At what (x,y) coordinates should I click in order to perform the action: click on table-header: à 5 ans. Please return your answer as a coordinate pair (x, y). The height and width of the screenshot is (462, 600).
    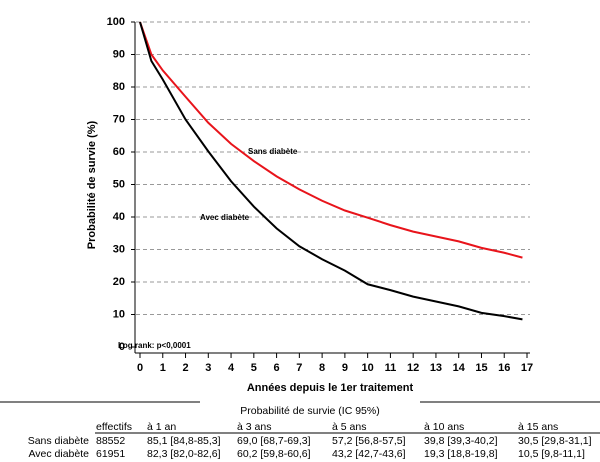
    Looking at the image, I should click on (349, 427).